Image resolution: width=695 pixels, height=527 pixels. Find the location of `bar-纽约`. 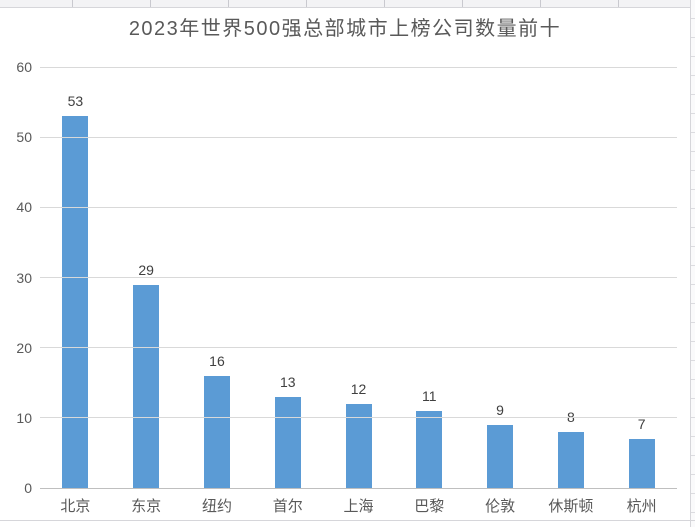

bar-纽约 is located at coordinates (216, 432).